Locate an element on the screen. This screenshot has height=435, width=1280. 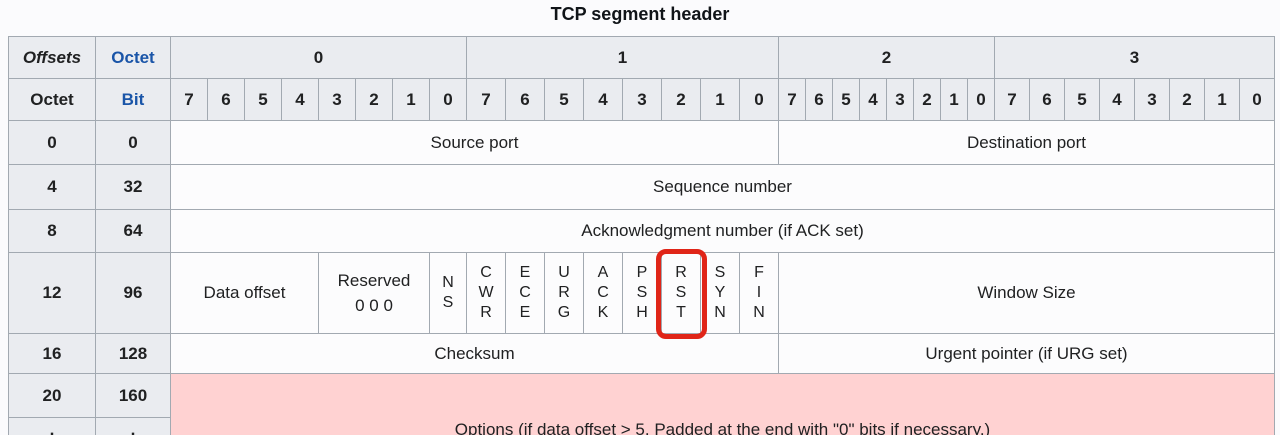
table-row-ellipsis: ⋮ ⋮ is located at coordinates (641, 426).